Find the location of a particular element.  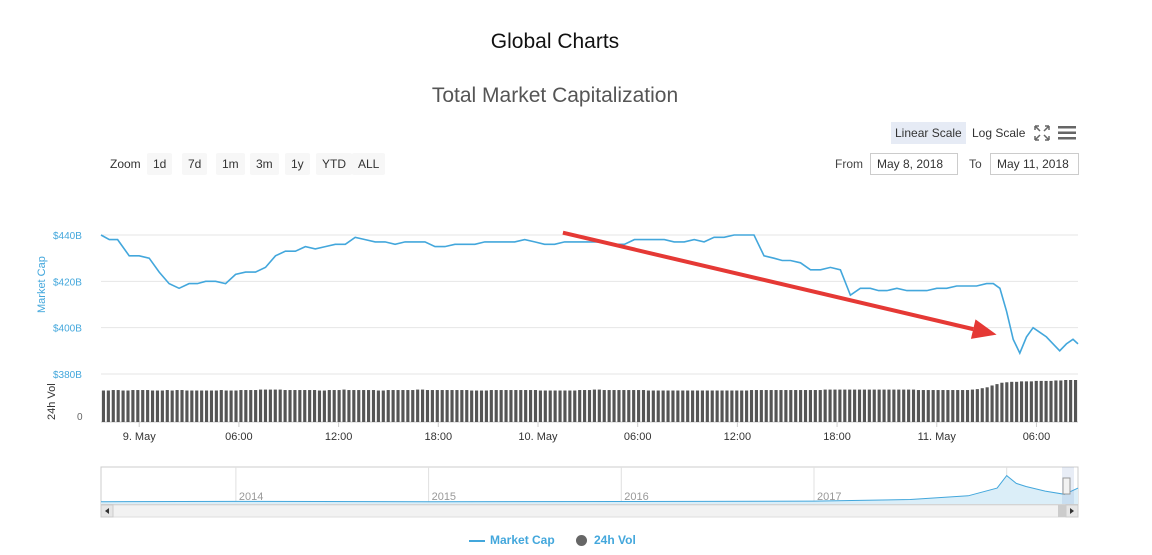

zoom-1y-button: 1y is located at coordinates (297, 164).